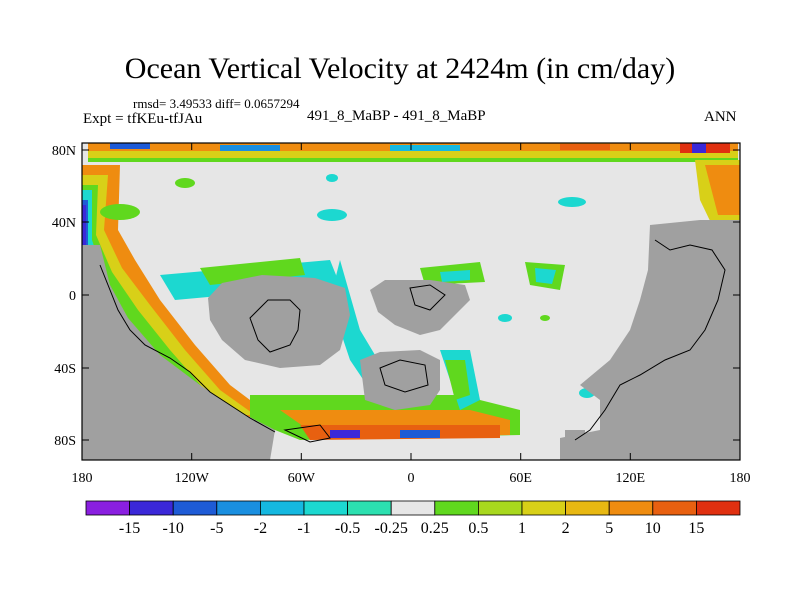  Describe the element at coordinates (64, 223) in the screenshot. I see `lat-tick-label: 40N` at that location.